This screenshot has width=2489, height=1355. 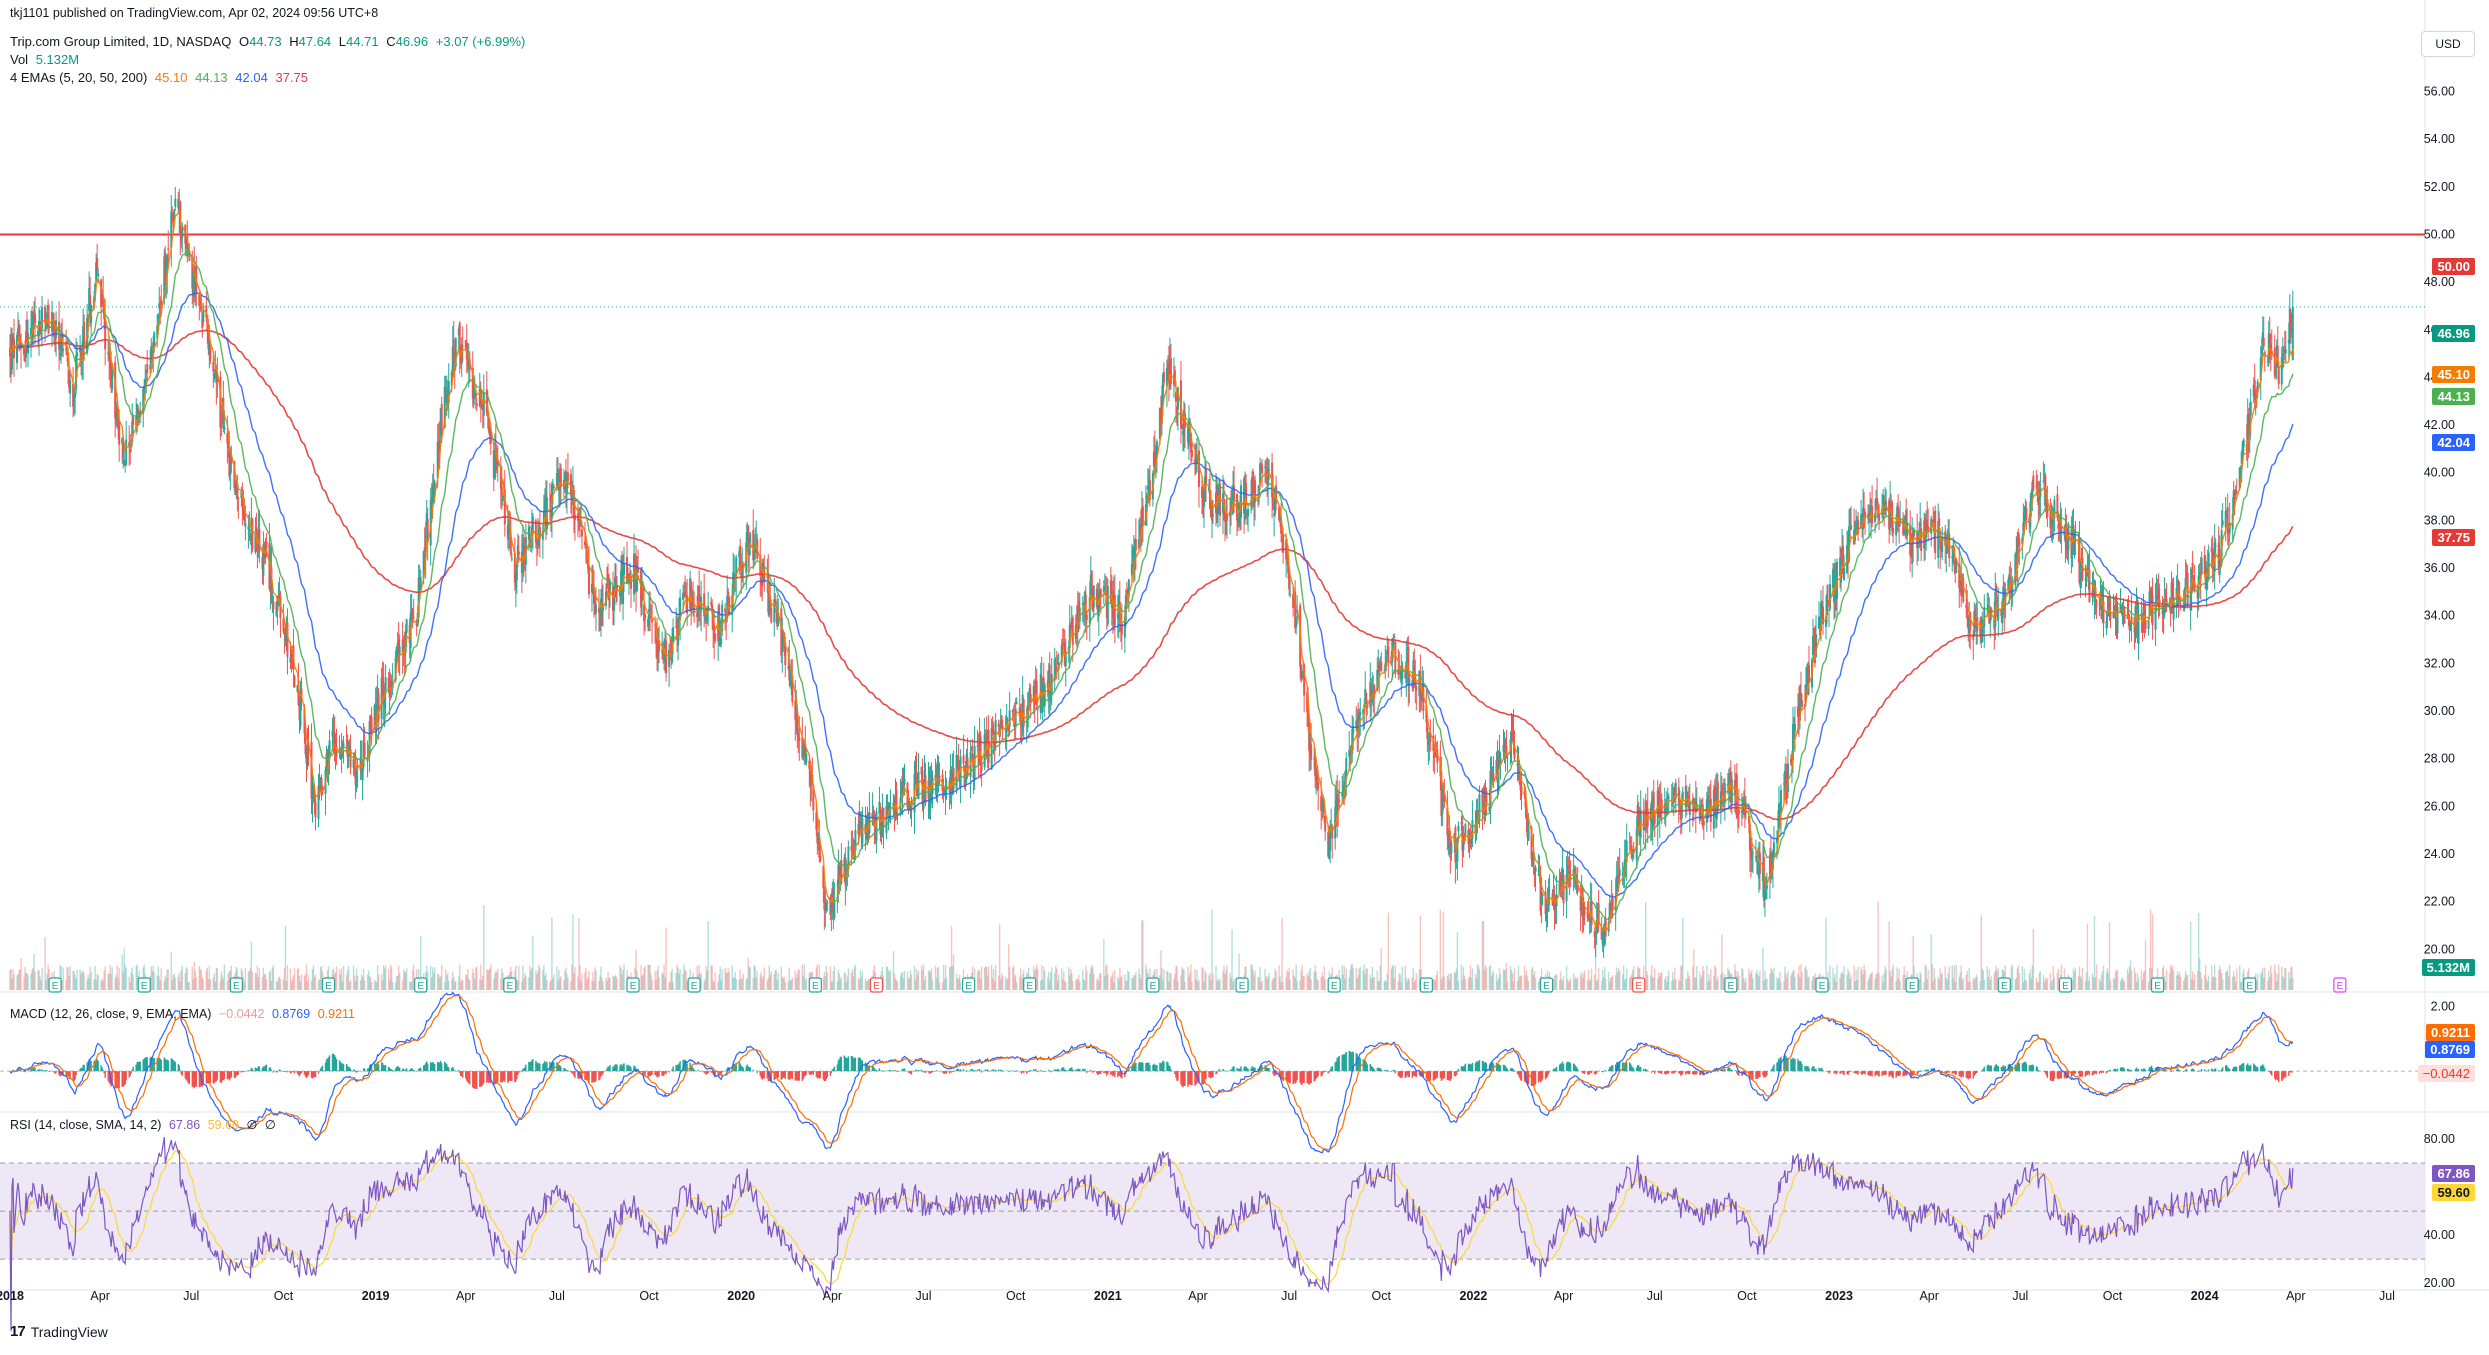 I want to click on y-tick-label: 30.00, so click(x=2439, y=711).